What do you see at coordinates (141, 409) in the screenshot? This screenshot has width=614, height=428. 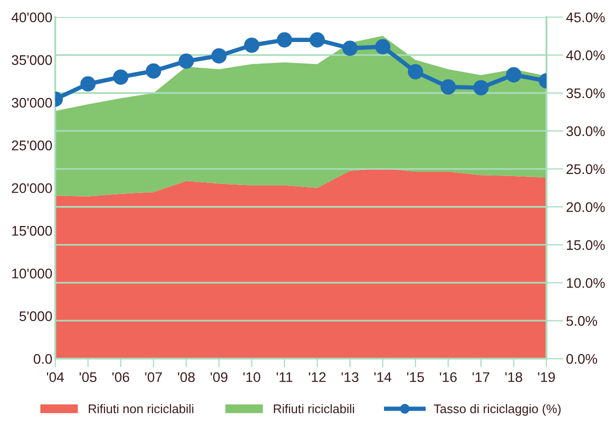 I see `legend-label: Rifiuti non riciclabili` at bounding box center [141, 409].